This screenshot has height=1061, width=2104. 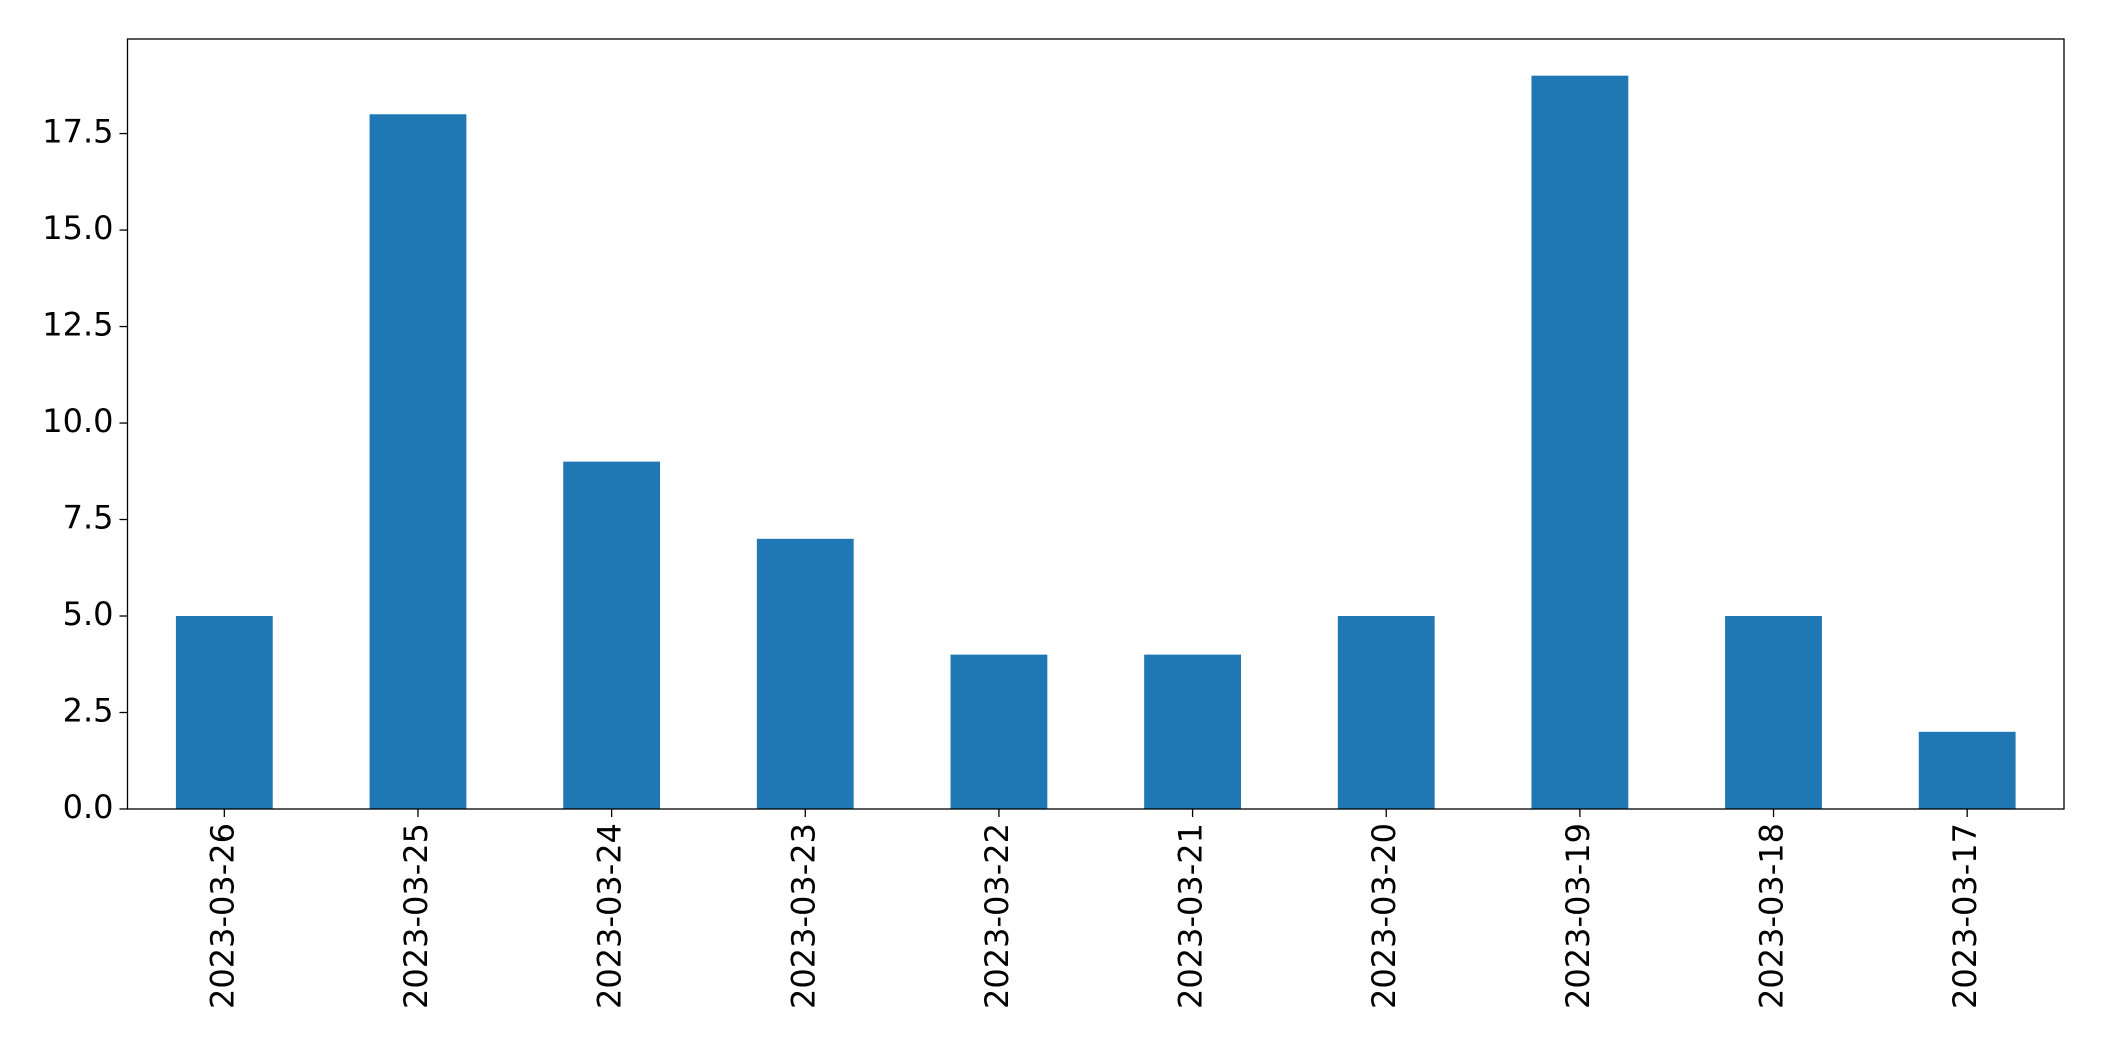 I want to click on x-tick-label: 2023-03-26, so click(x=222, y=916).